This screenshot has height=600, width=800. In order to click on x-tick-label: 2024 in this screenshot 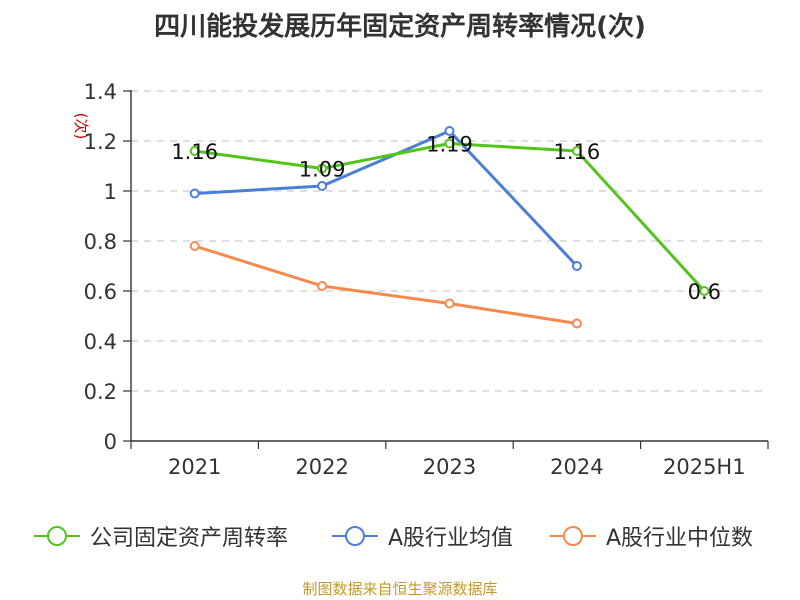, I will do `click(576, 467)`.